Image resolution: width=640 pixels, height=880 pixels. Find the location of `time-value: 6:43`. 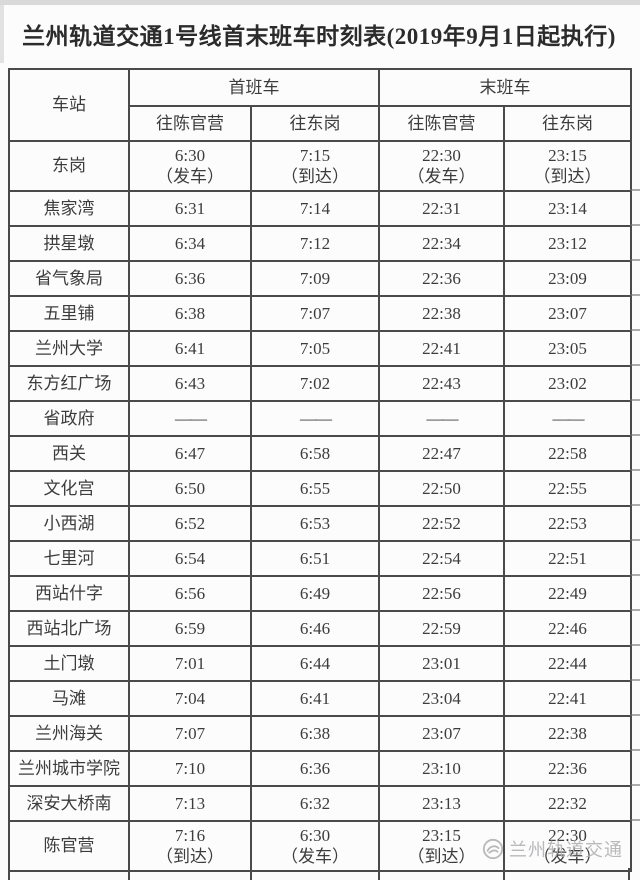

time-value: 6:43 is located at coordinates (190, 383).